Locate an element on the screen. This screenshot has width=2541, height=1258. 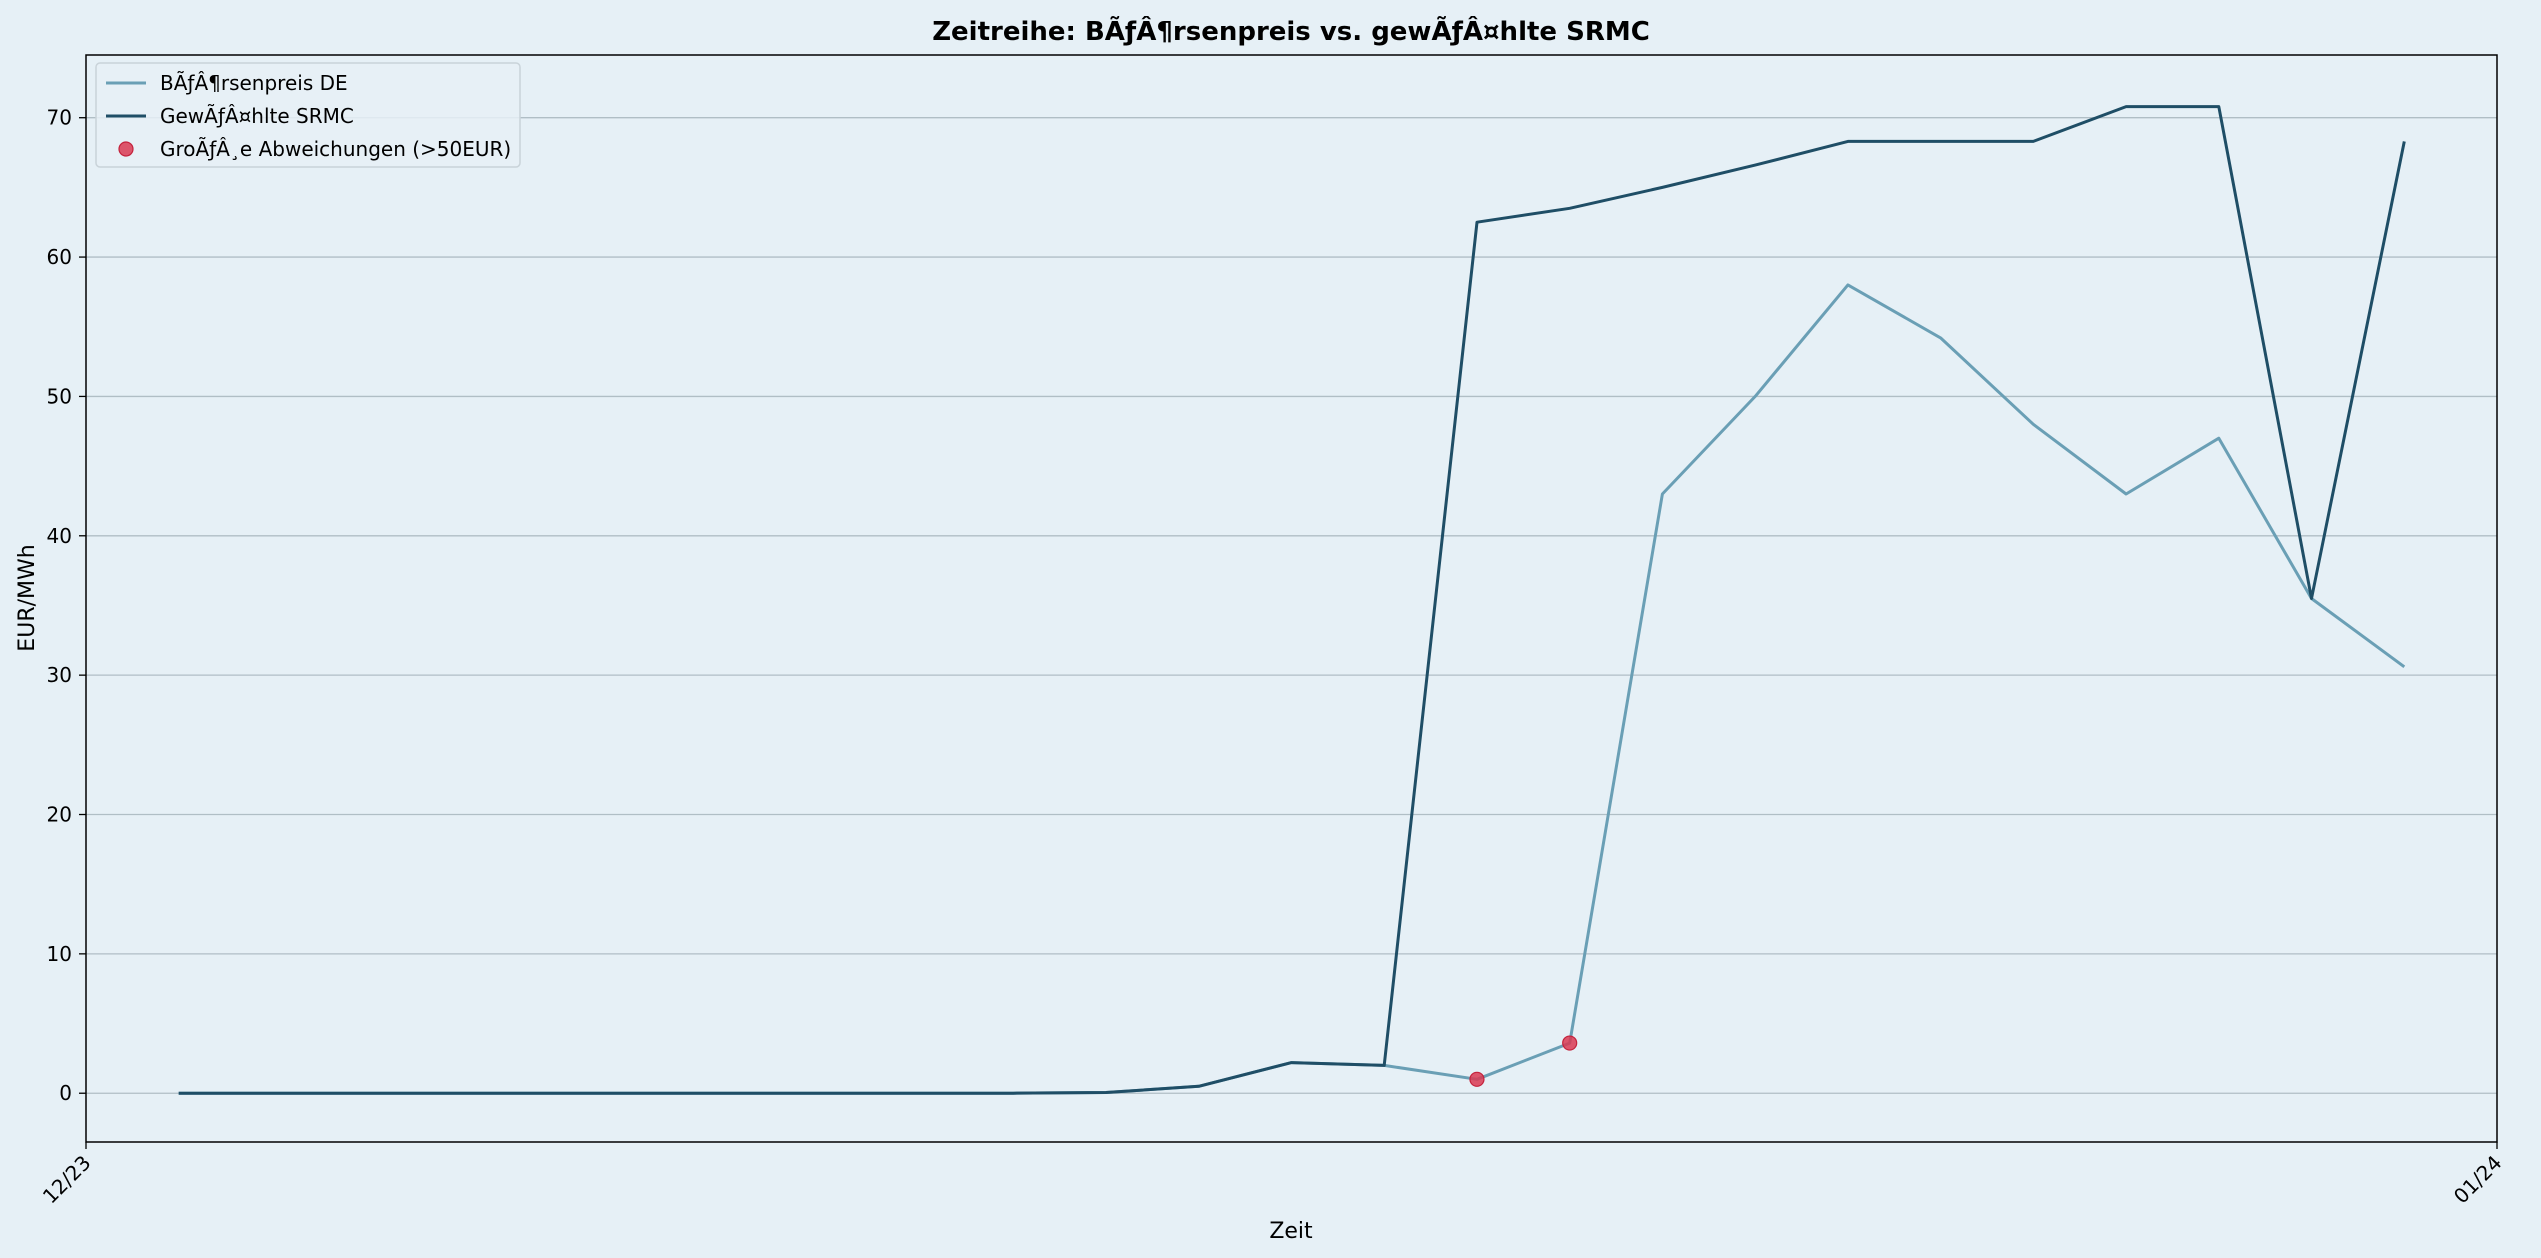
x-tick-label-1: 01/24 is located at coordinates (2478, 1180).